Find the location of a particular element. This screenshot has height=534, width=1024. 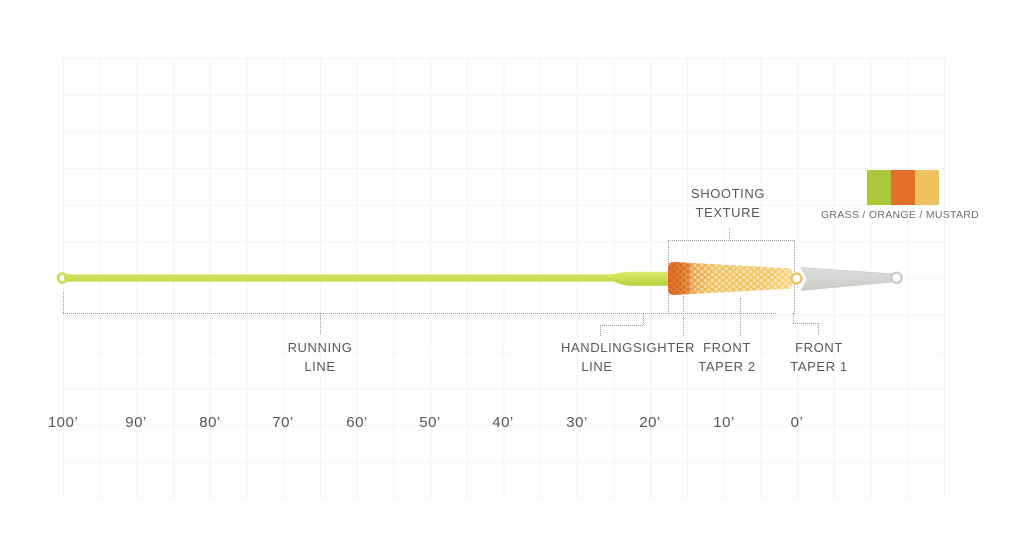

front-taper-2-tick is located at coordinates (740, 317).